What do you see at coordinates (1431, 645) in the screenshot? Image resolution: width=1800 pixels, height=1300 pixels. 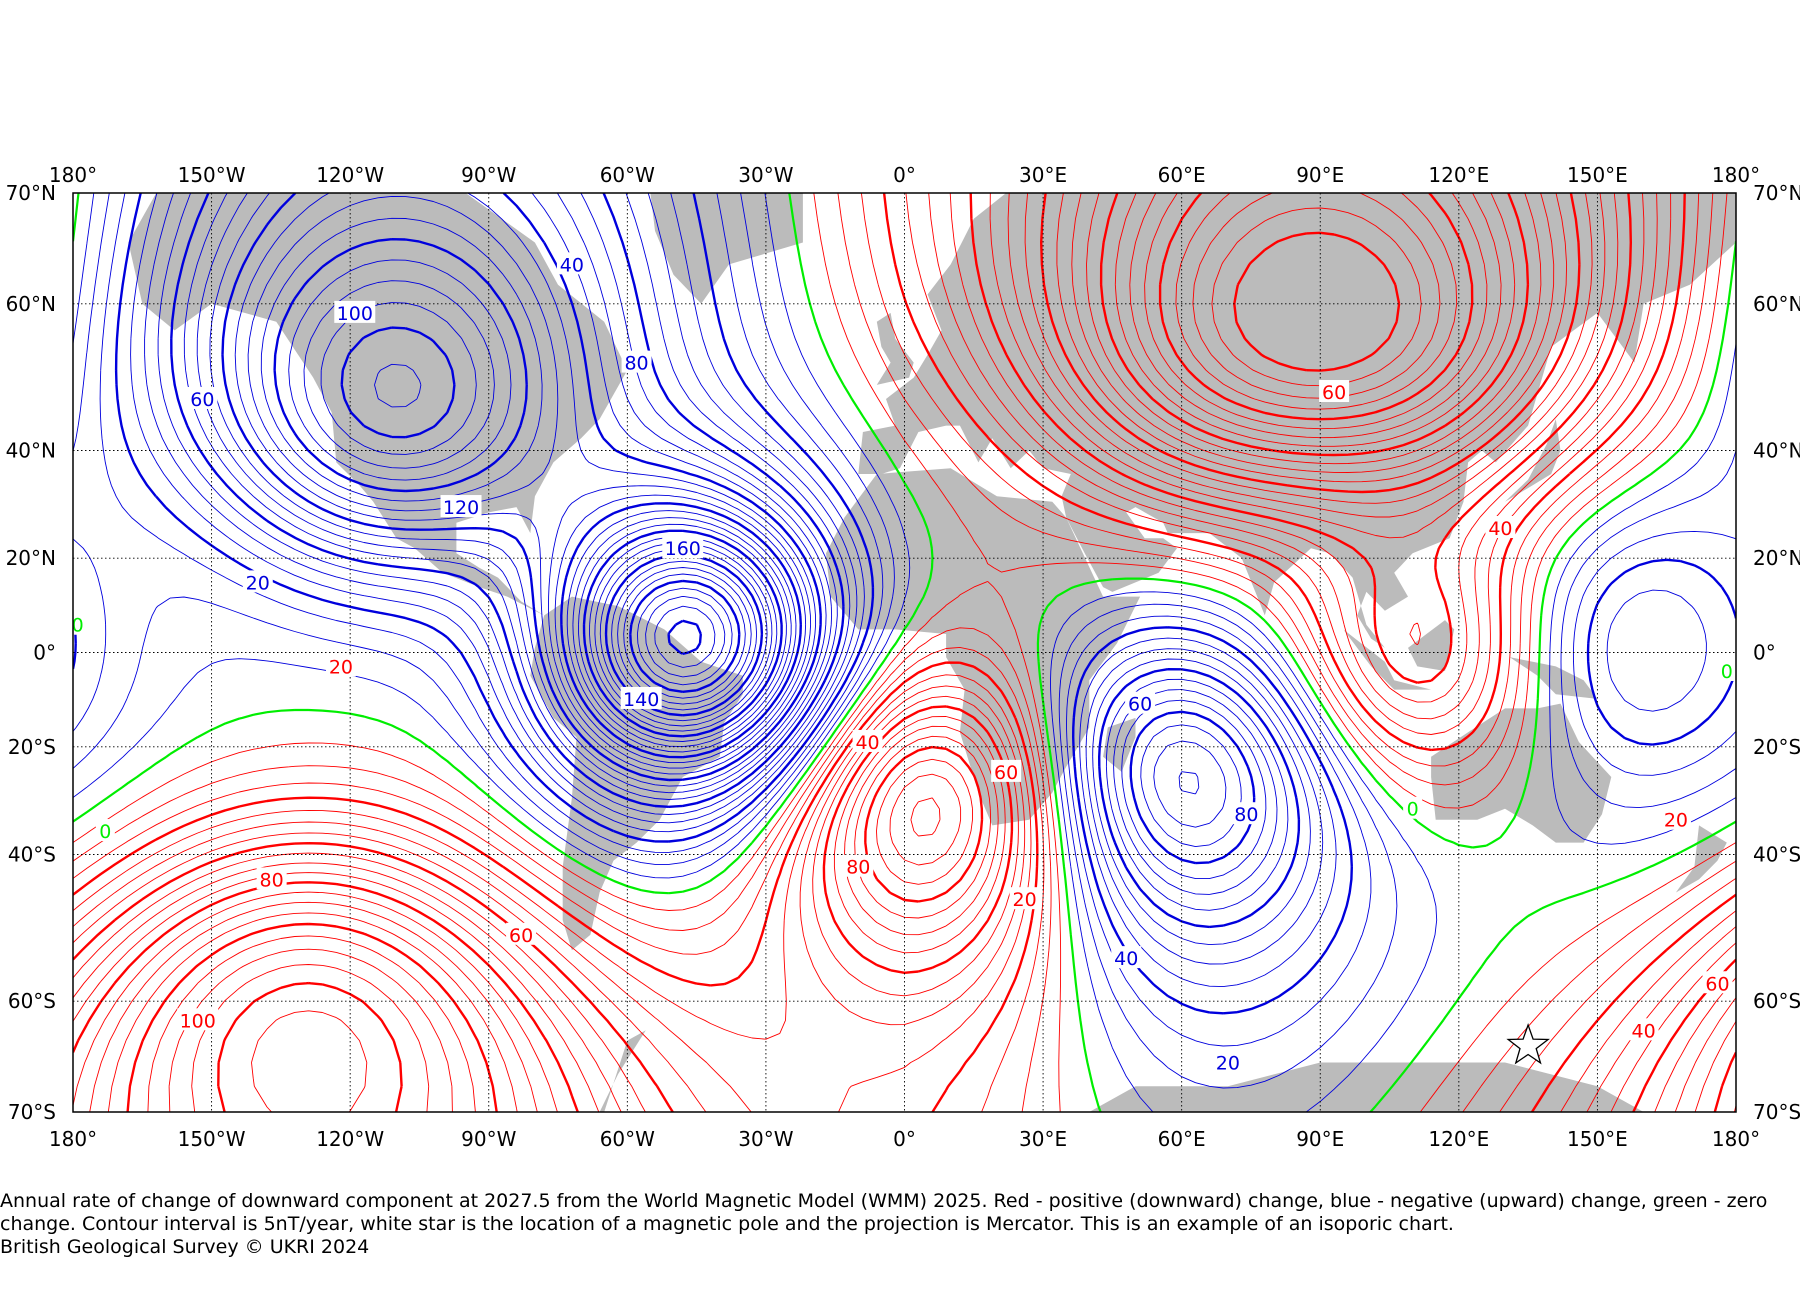 I see `land-indonesia-borneo` at bounding box center [1431, 645].